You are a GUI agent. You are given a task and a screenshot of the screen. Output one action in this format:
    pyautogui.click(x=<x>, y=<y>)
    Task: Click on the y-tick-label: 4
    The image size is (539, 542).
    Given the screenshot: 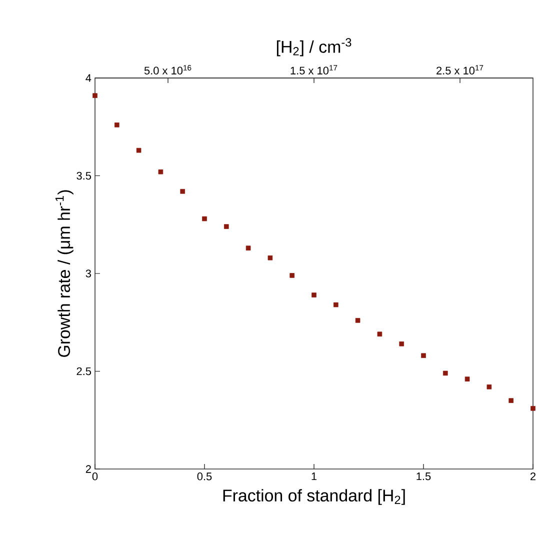 What is the action you would take?
    pyautogui.click(x=88, y=78)
    